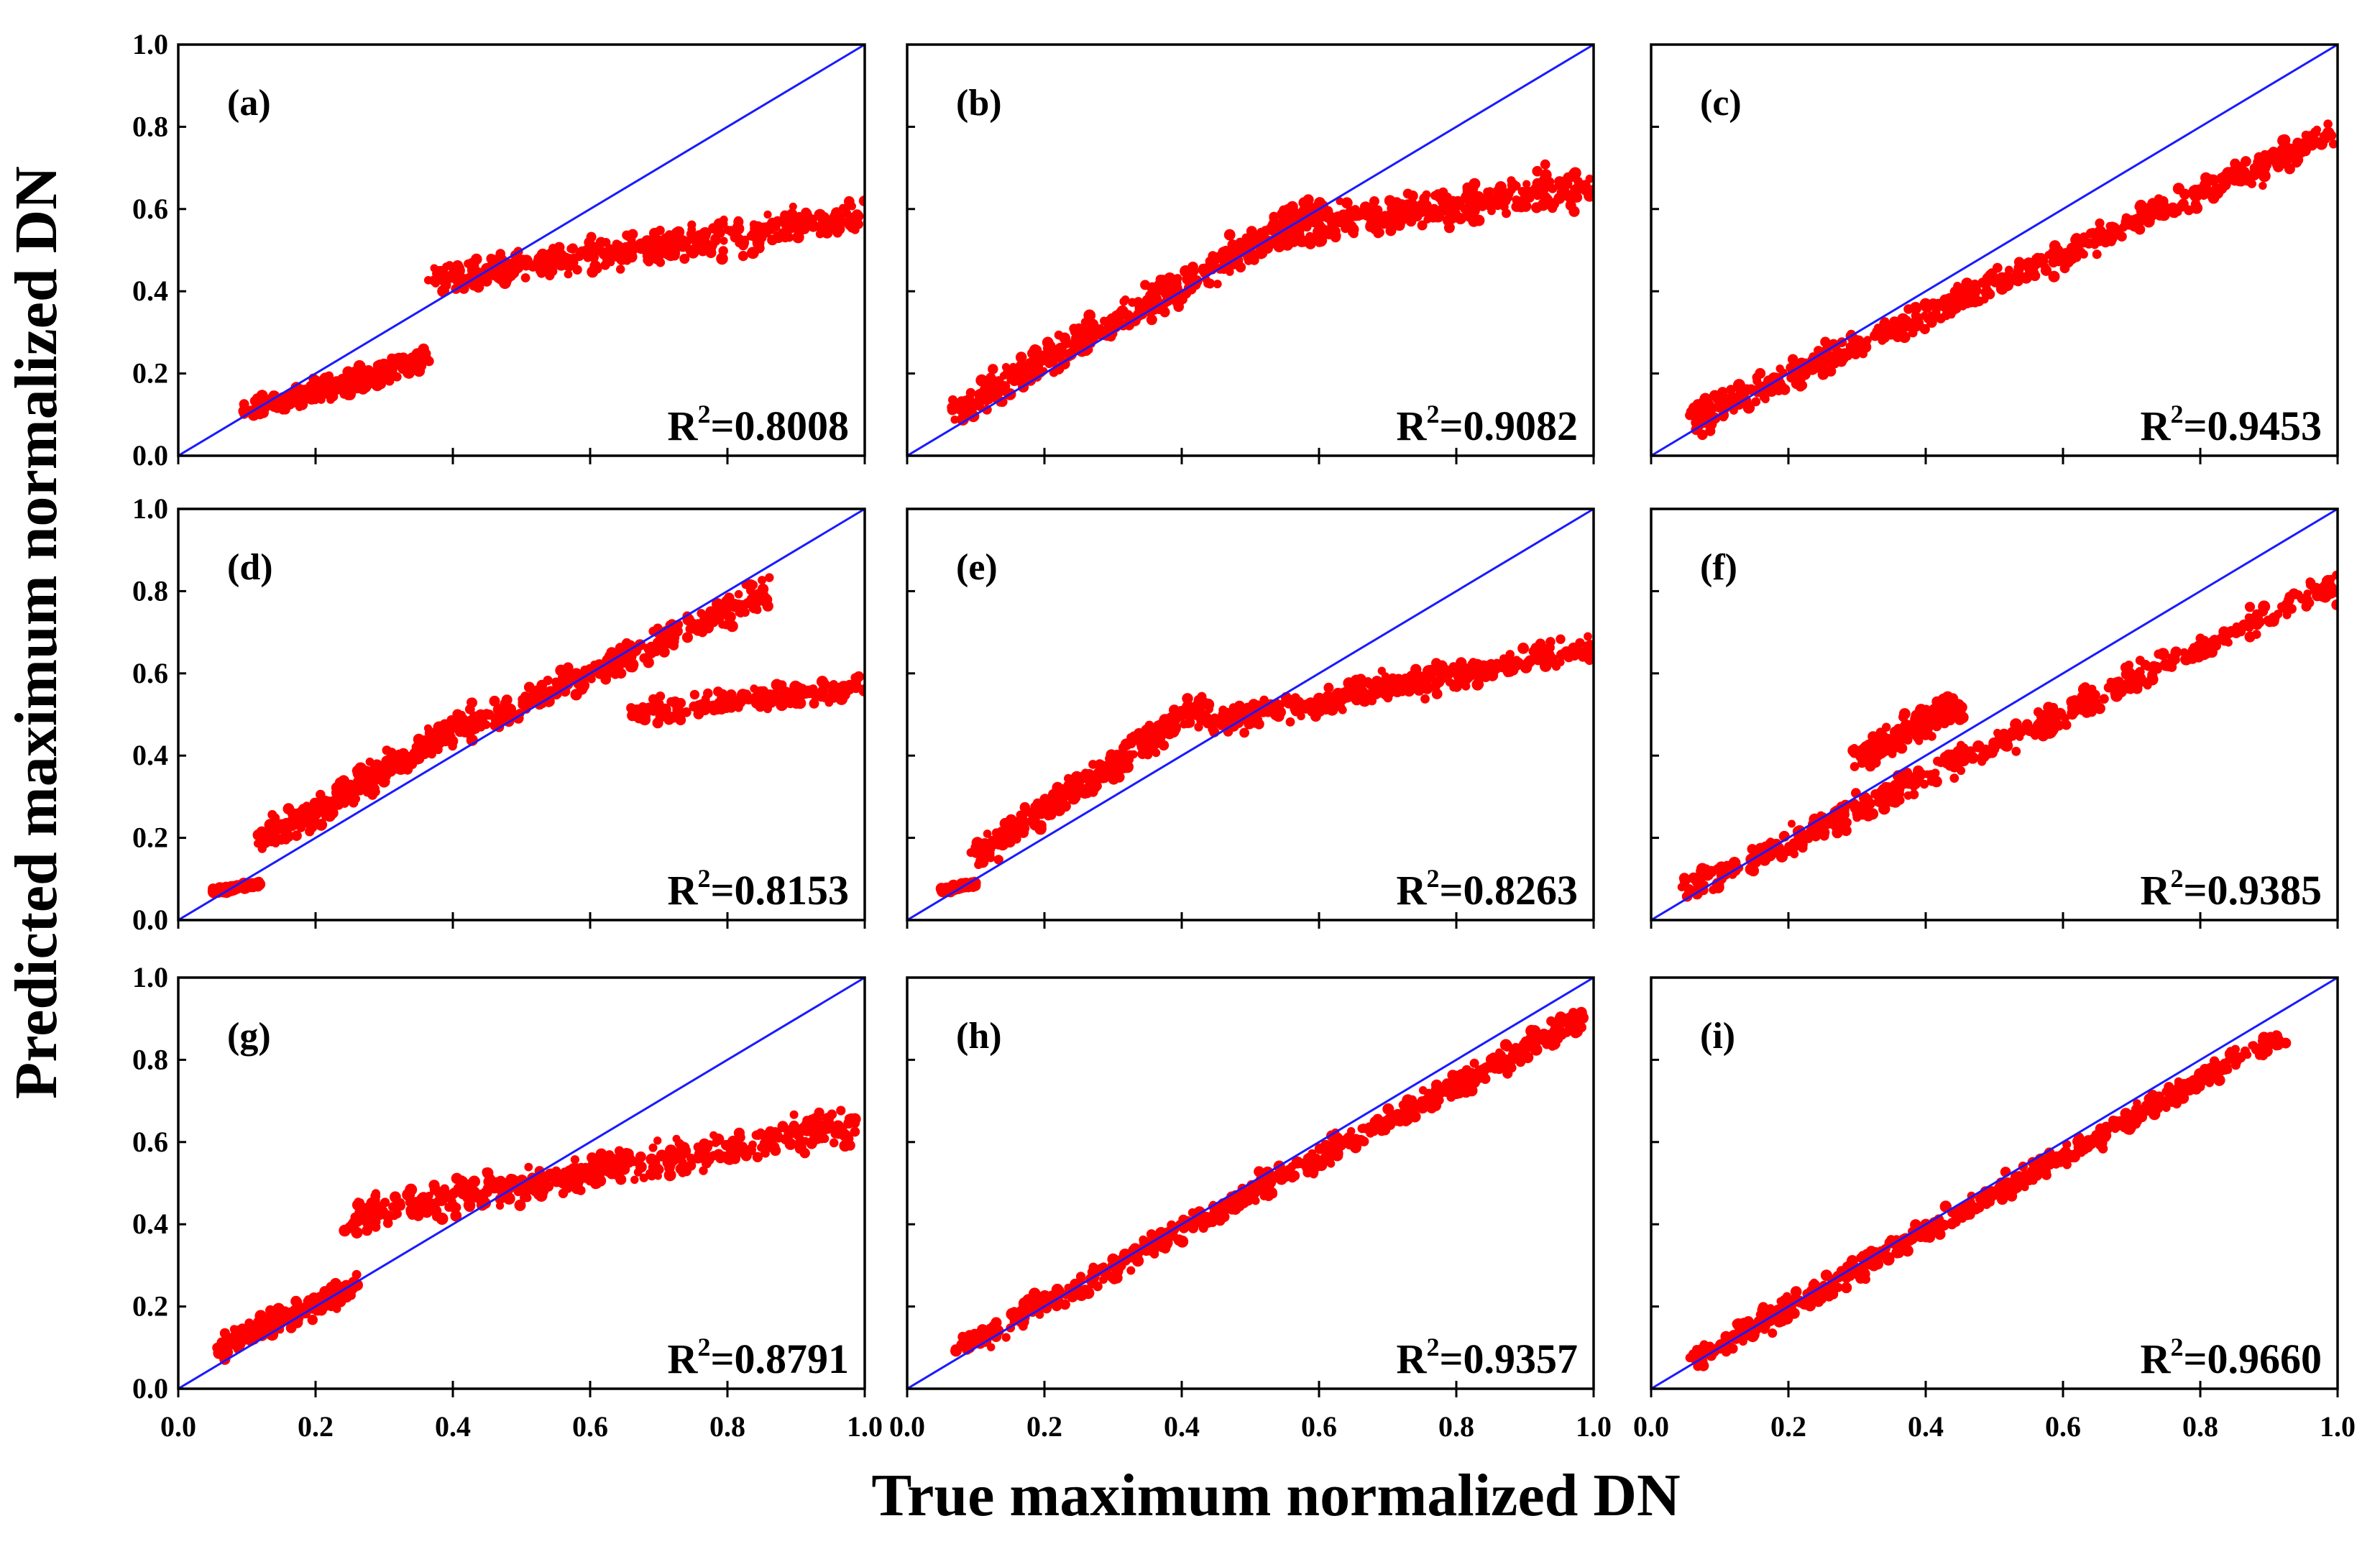 The height and width of the screenshot is (1544, 2380). I want to click on r2-value: R2=0.9082, so click(1487, 424).